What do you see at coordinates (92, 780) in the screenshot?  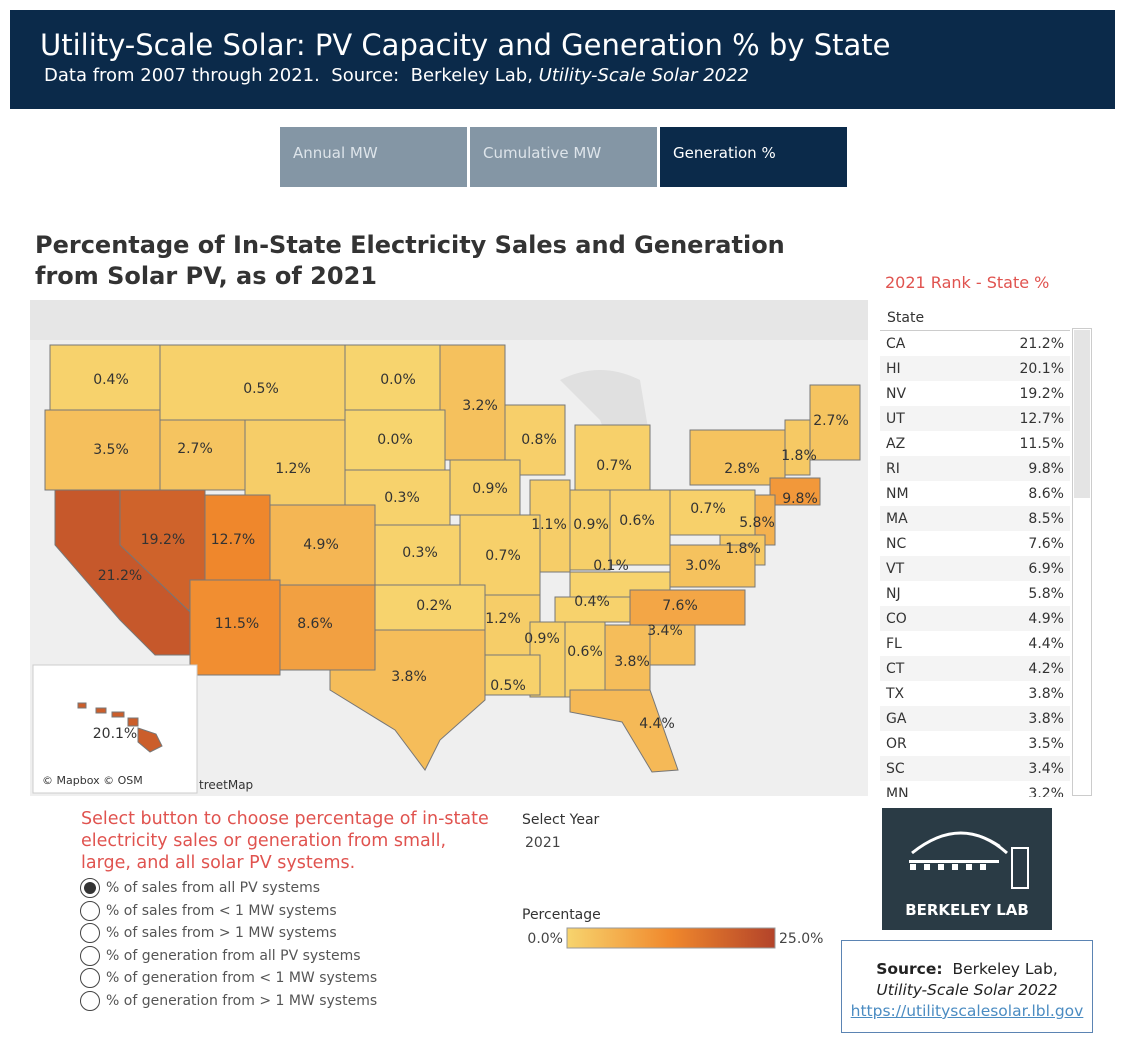 I see `attribution: © Mapbox © OSM` at bounding box center [92, 780].